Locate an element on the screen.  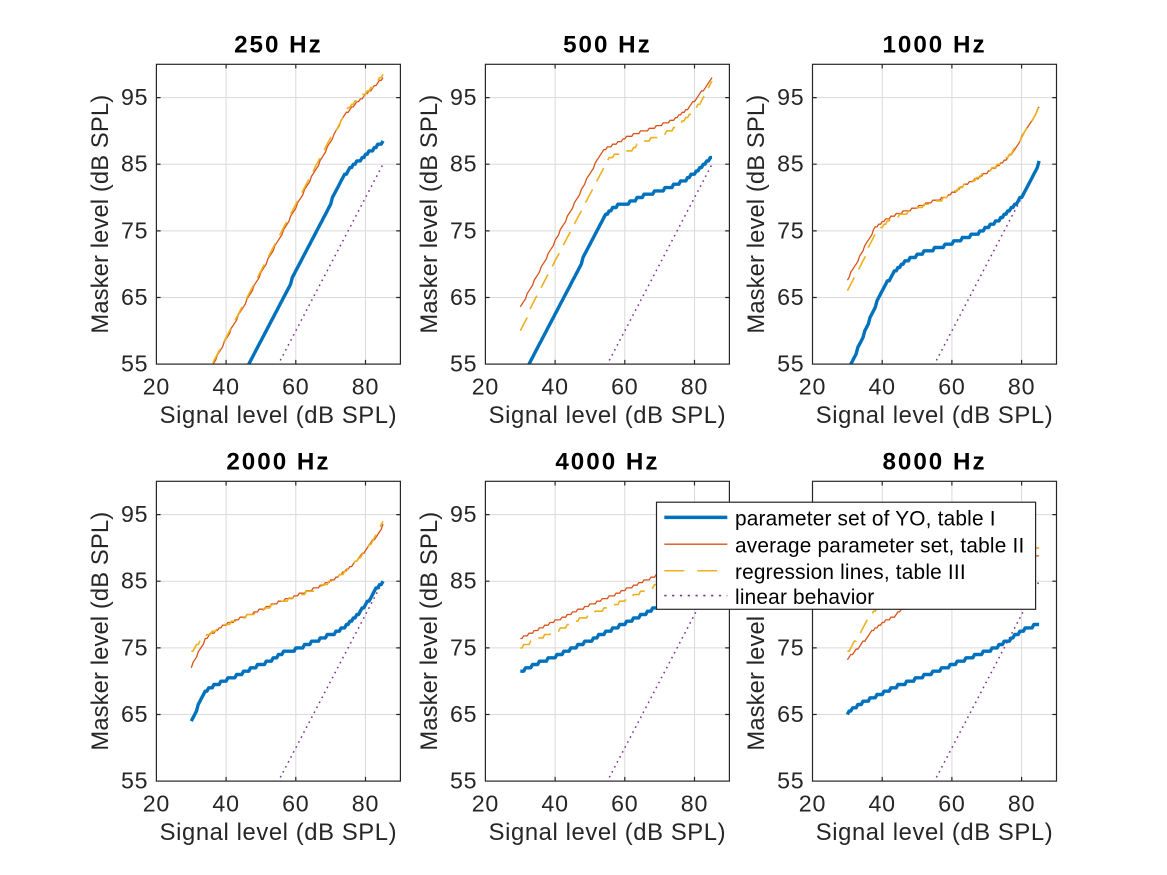
svg-text: linear behavior is located at coordinates (804, 597).